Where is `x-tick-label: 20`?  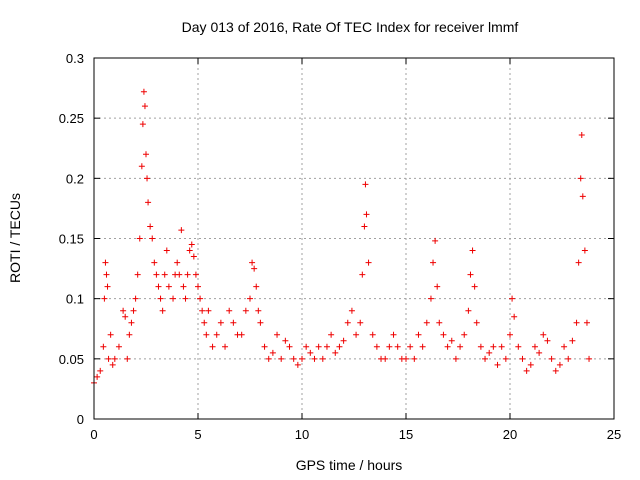 x-tick-label: 20 is located at coordinates (510, 434).